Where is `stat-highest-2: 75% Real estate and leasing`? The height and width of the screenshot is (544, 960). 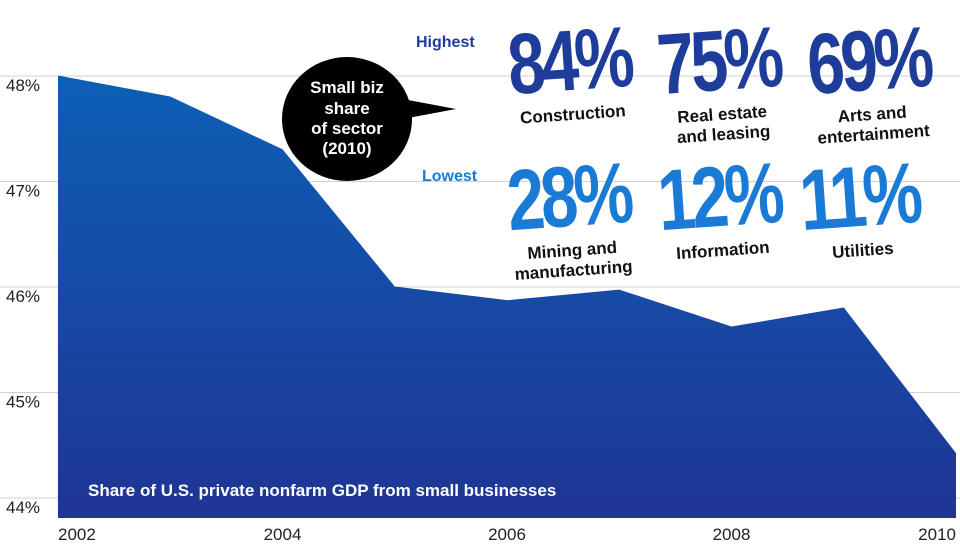 stat-highest-2: 75% Real estate and leasing is located at coordinates (720, 79).